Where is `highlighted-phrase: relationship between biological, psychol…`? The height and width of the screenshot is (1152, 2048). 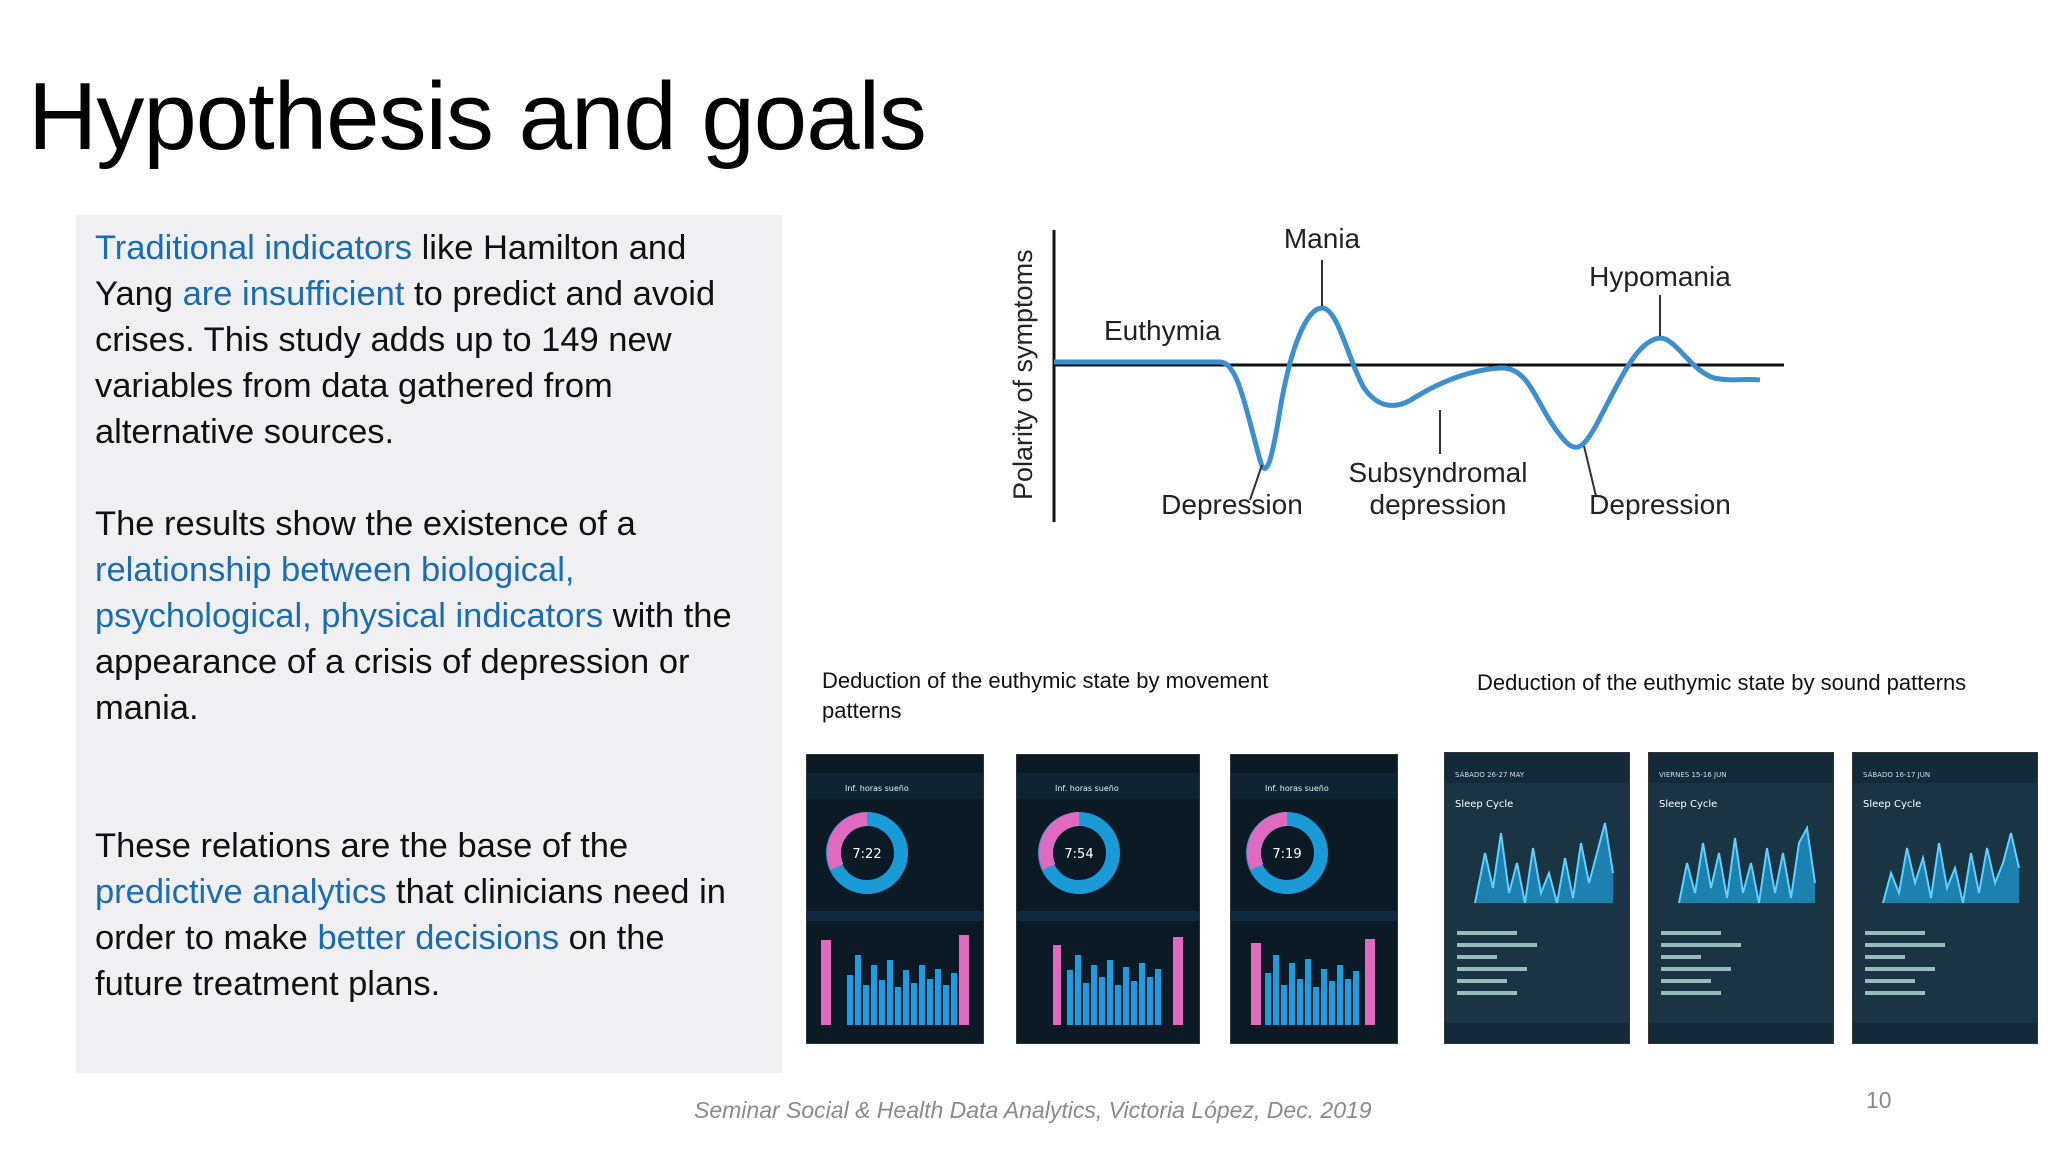 highlighted-phrase: relationship between biological, psychol… is located at coordinates (349, 593).